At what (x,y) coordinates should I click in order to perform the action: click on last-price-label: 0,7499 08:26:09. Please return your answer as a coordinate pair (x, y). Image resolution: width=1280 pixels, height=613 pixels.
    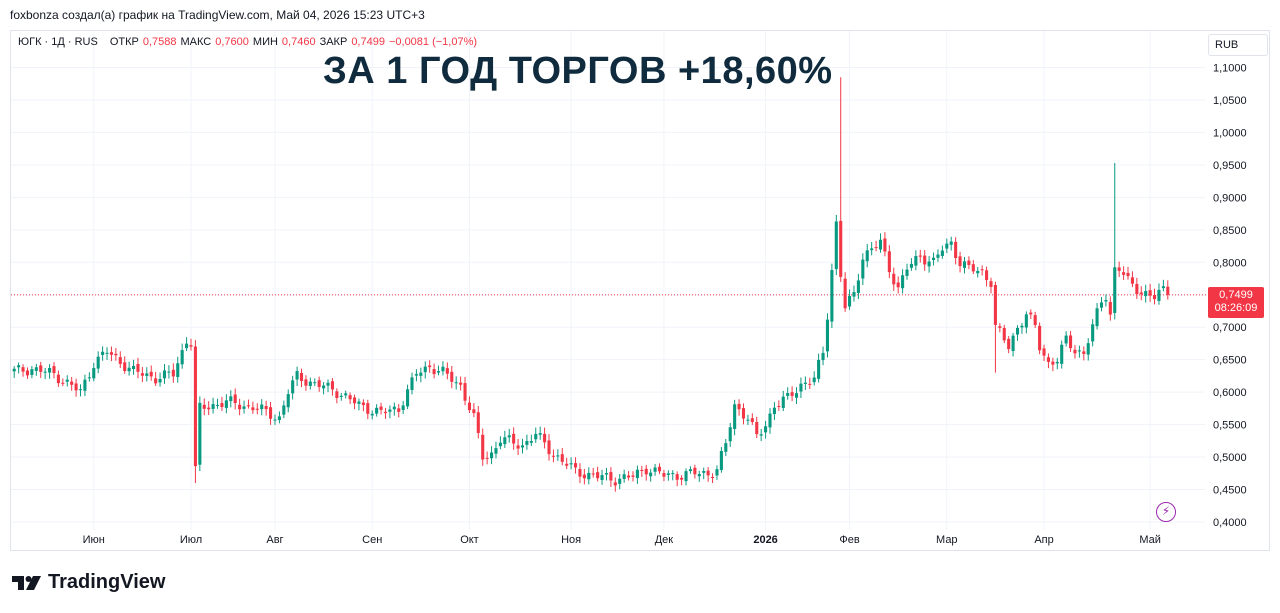
    Looking at the image, I should click on (1236, 302).